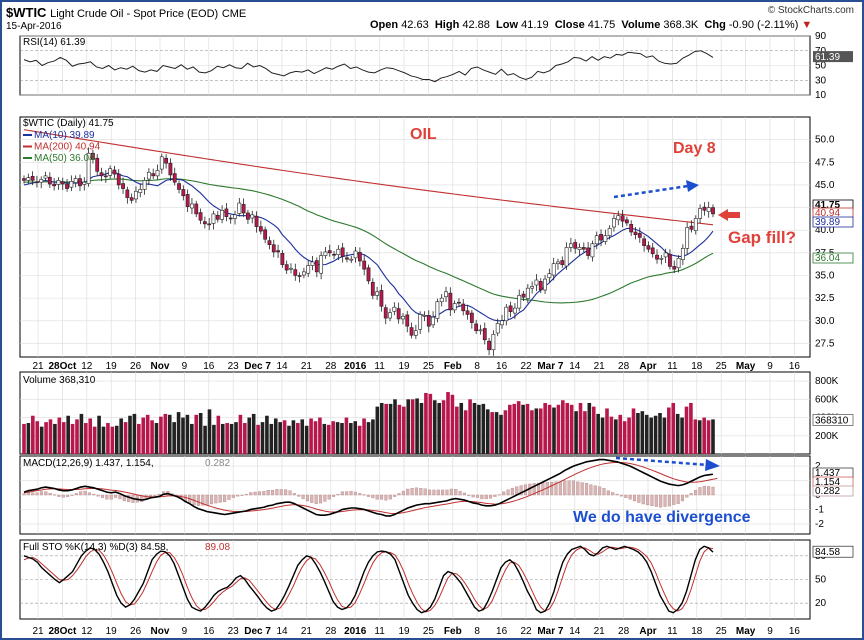 This screenshot has width=864, height=640. What do you see at coordinates (692, 186) in the screenshot?
I see `blue-arrowhead-icon` at bounding box center [692, 186].